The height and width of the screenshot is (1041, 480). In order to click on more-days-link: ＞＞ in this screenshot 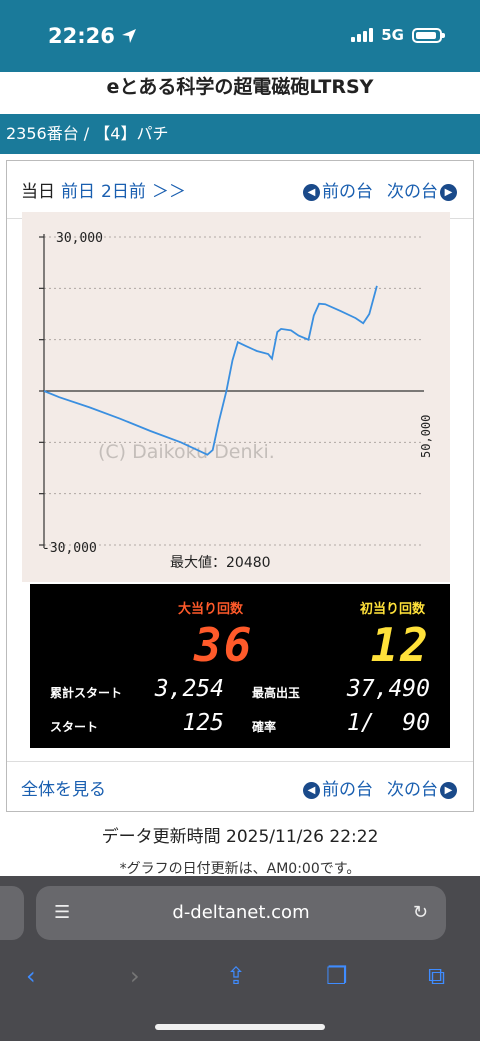, I will do `click(168, 192)`.